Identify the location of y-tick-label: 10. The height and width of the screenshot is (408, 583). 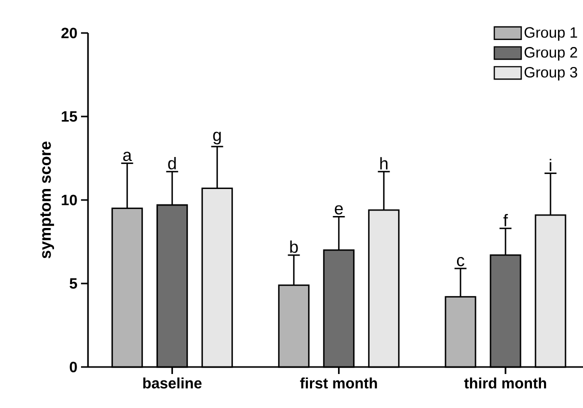
(69, 200).